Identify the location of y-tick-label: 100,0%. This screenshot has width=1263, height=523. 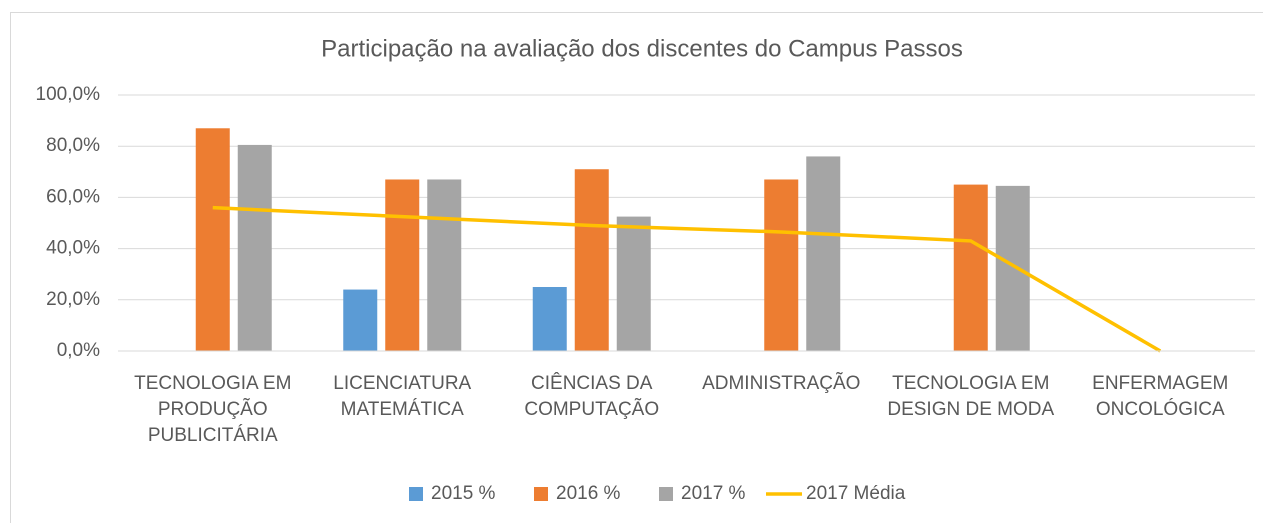
(68, 94).